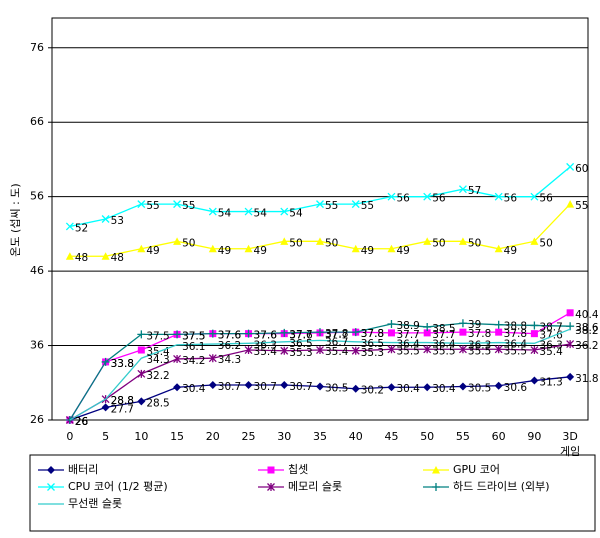 This screenshot has height=538, width=600. Describe the element at coordinates (95, 503) in the screenshot. I see `legend-label: 무선랜 슬롯` at that location.